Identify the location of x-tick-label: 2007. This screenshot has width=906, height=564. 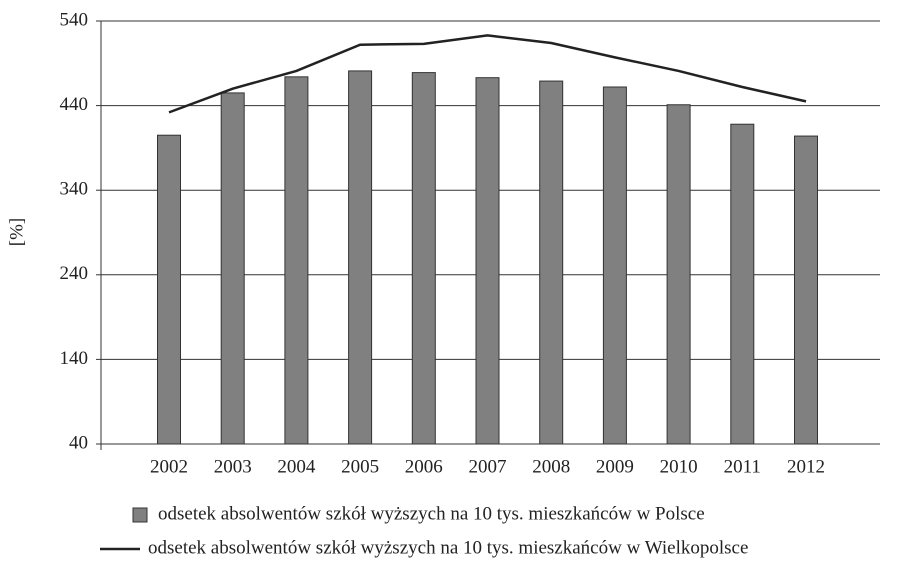
(488, 466).